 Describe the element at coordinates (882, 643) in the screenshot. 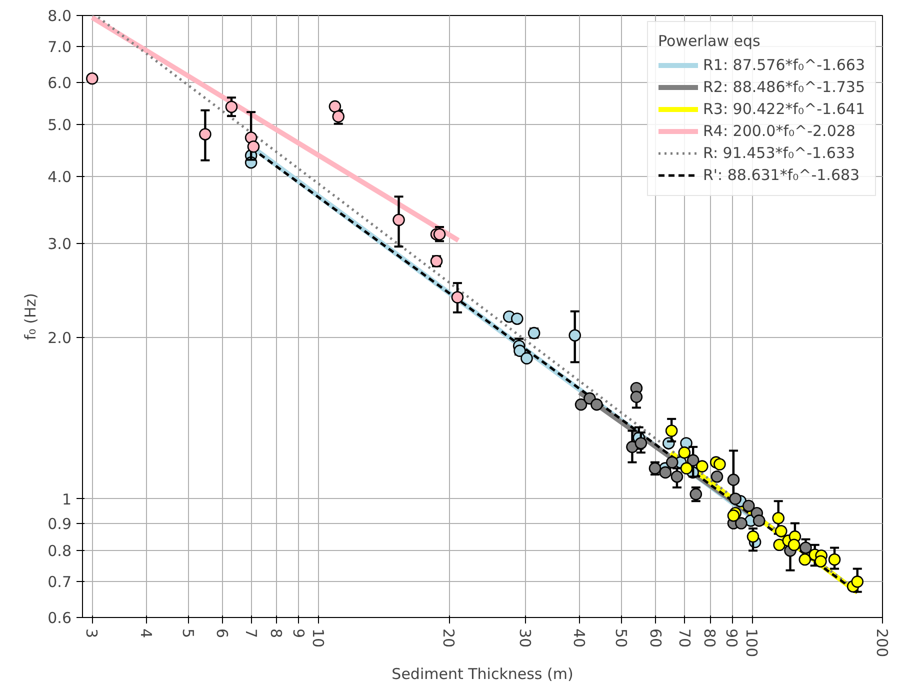

I see `x-tick-label: 200` at that location.